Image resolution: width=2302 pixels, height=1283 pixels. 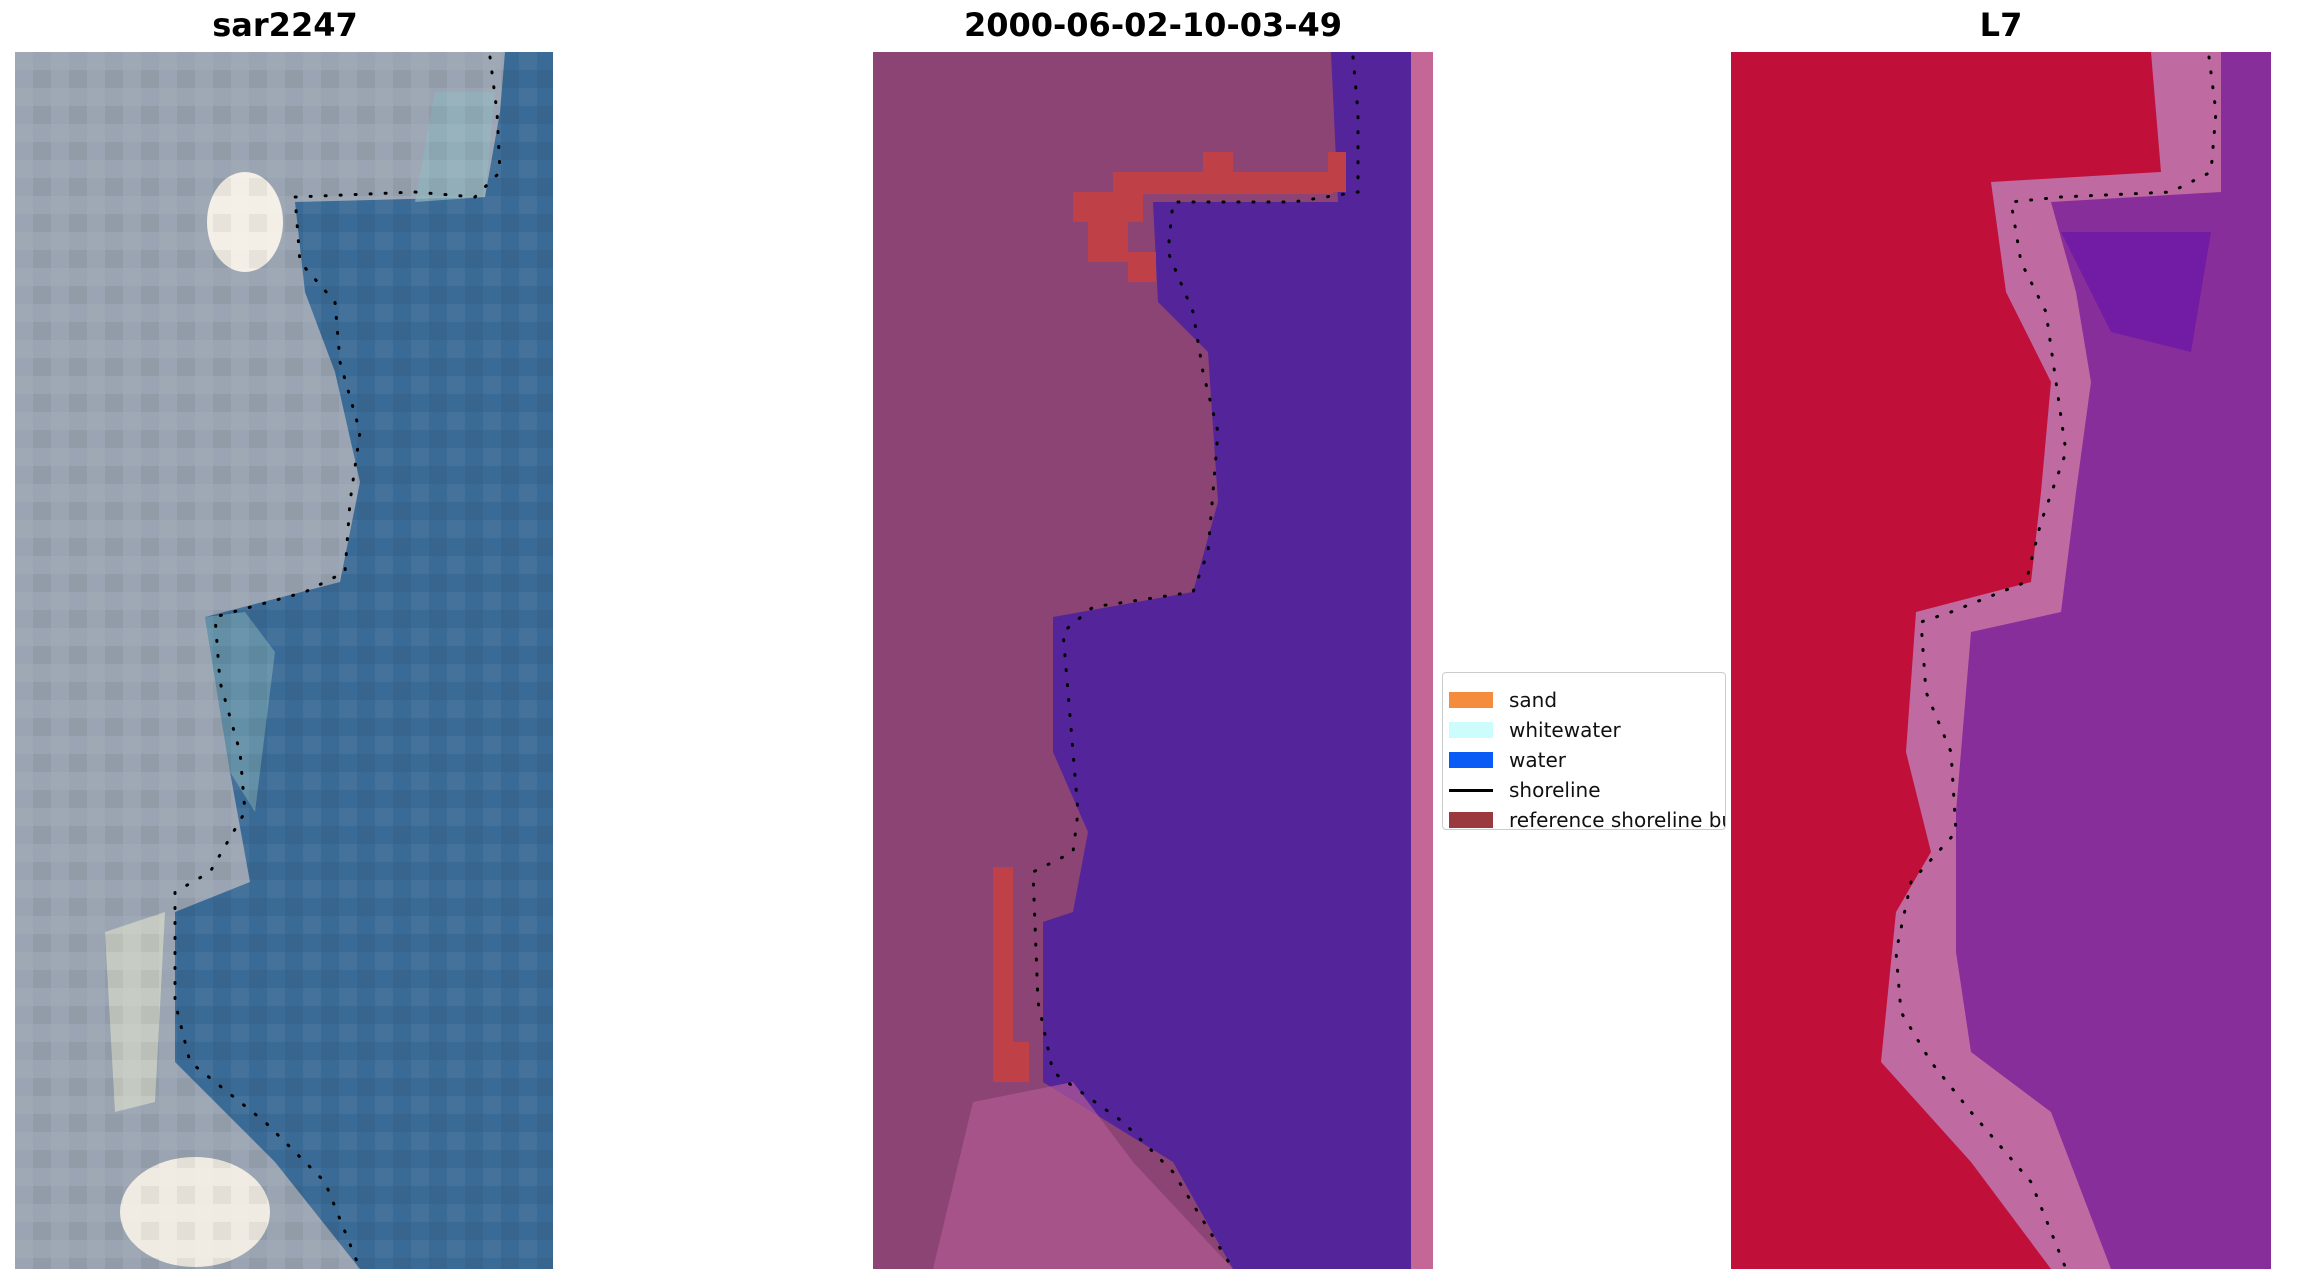 What do you see at coordinates (1471, 730) in the screenshot?
I see `whitewater-swatch` at bounding box center [1471, 730].